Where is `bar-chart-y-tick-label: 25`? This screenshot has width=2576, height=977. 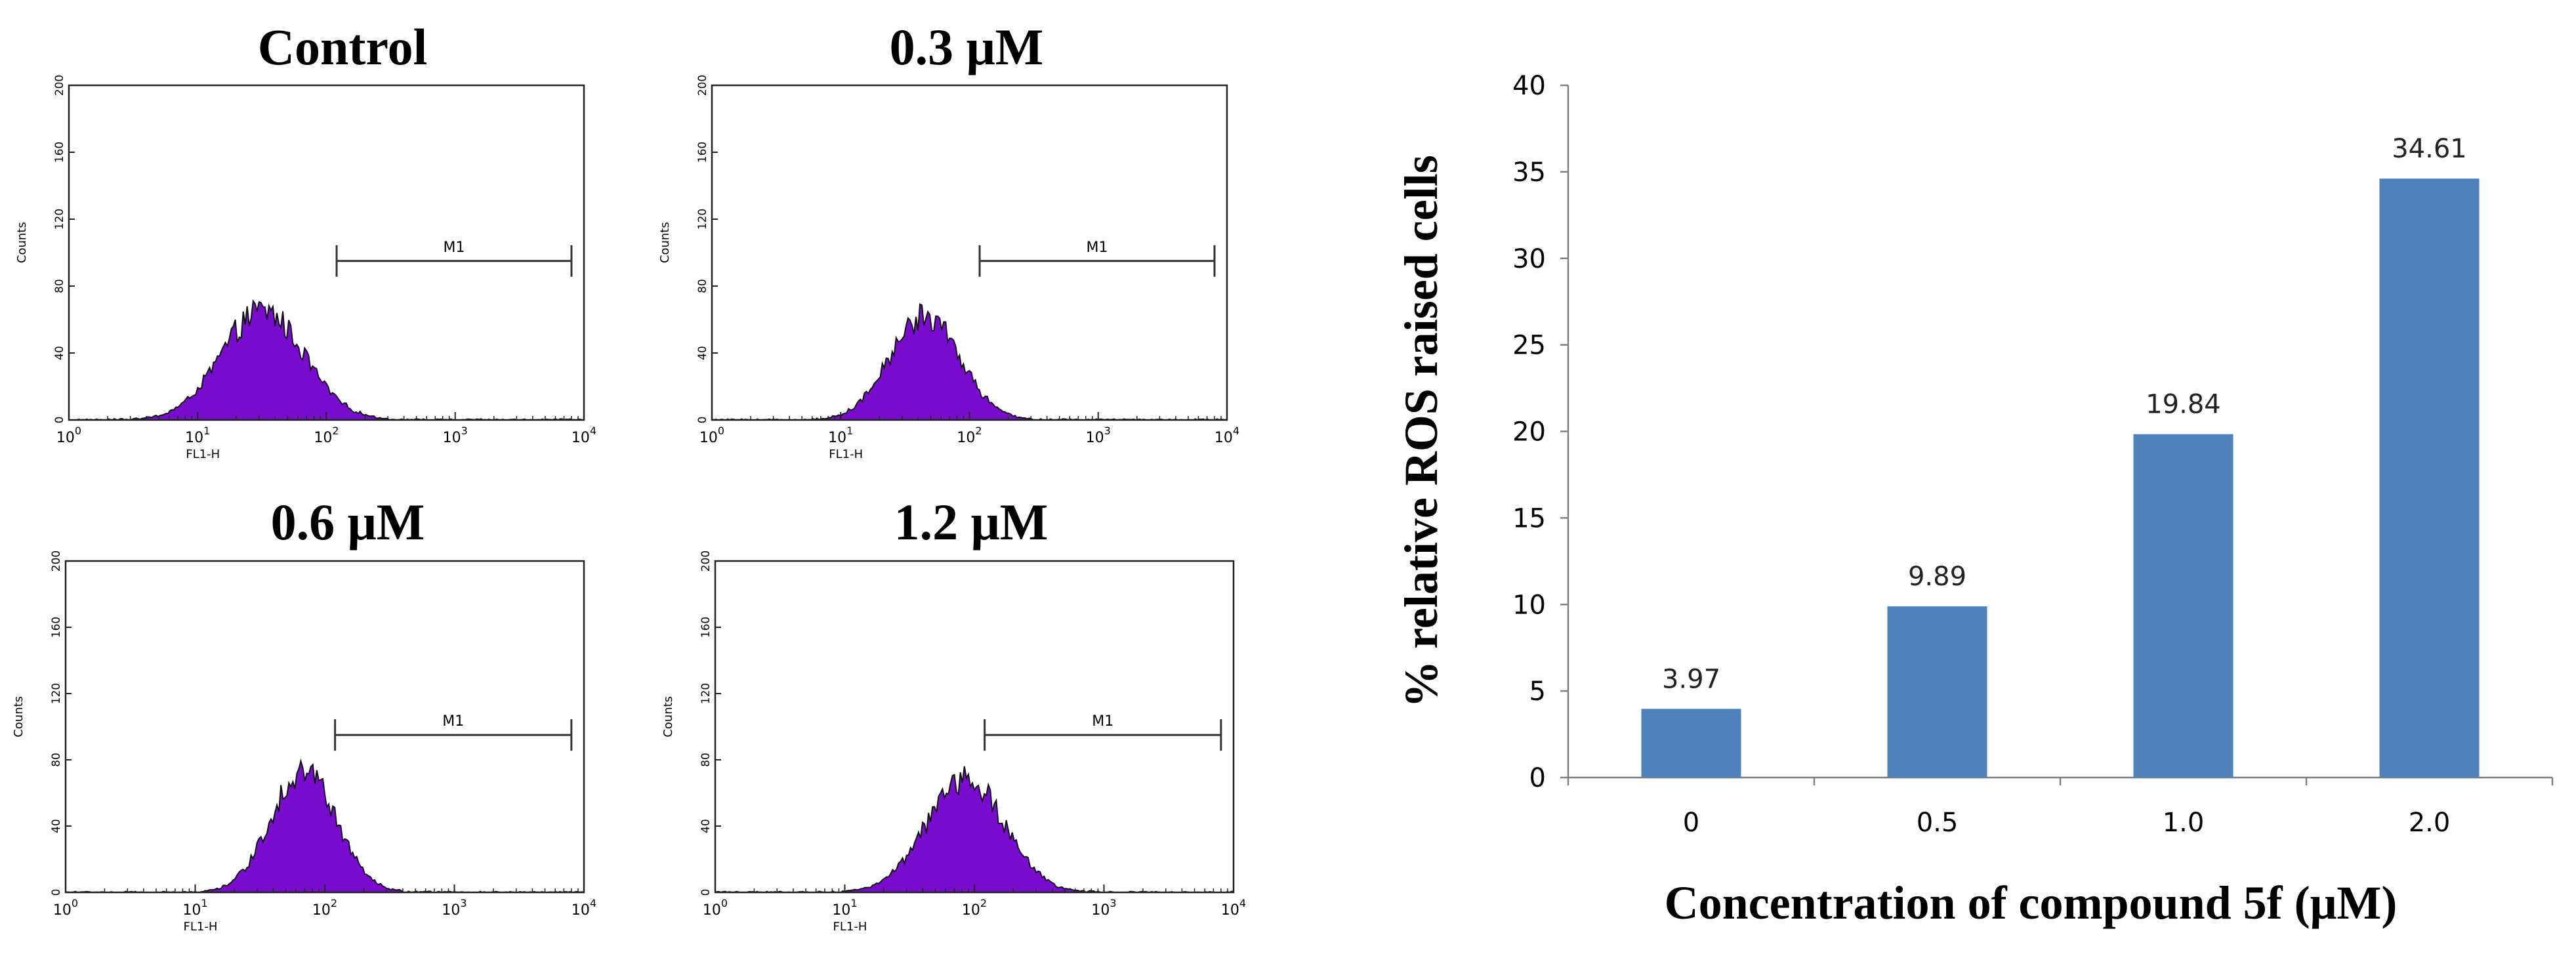
bar-chart-y-tick-label: 25 is located at coordinates (1529, 346).